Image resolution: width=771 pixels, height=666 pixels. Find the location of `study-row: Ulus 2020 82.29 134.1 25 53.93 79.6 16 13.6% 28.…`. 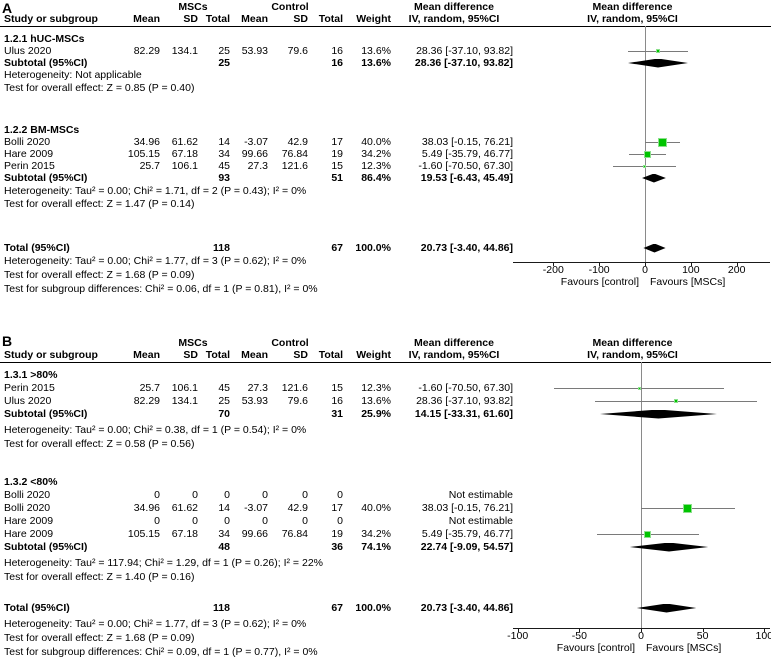

study-row: Ulus 2020 82.29 134.1 25 53.93 79.6 16 13.6% 28.… is located at coordinates (385, 401).